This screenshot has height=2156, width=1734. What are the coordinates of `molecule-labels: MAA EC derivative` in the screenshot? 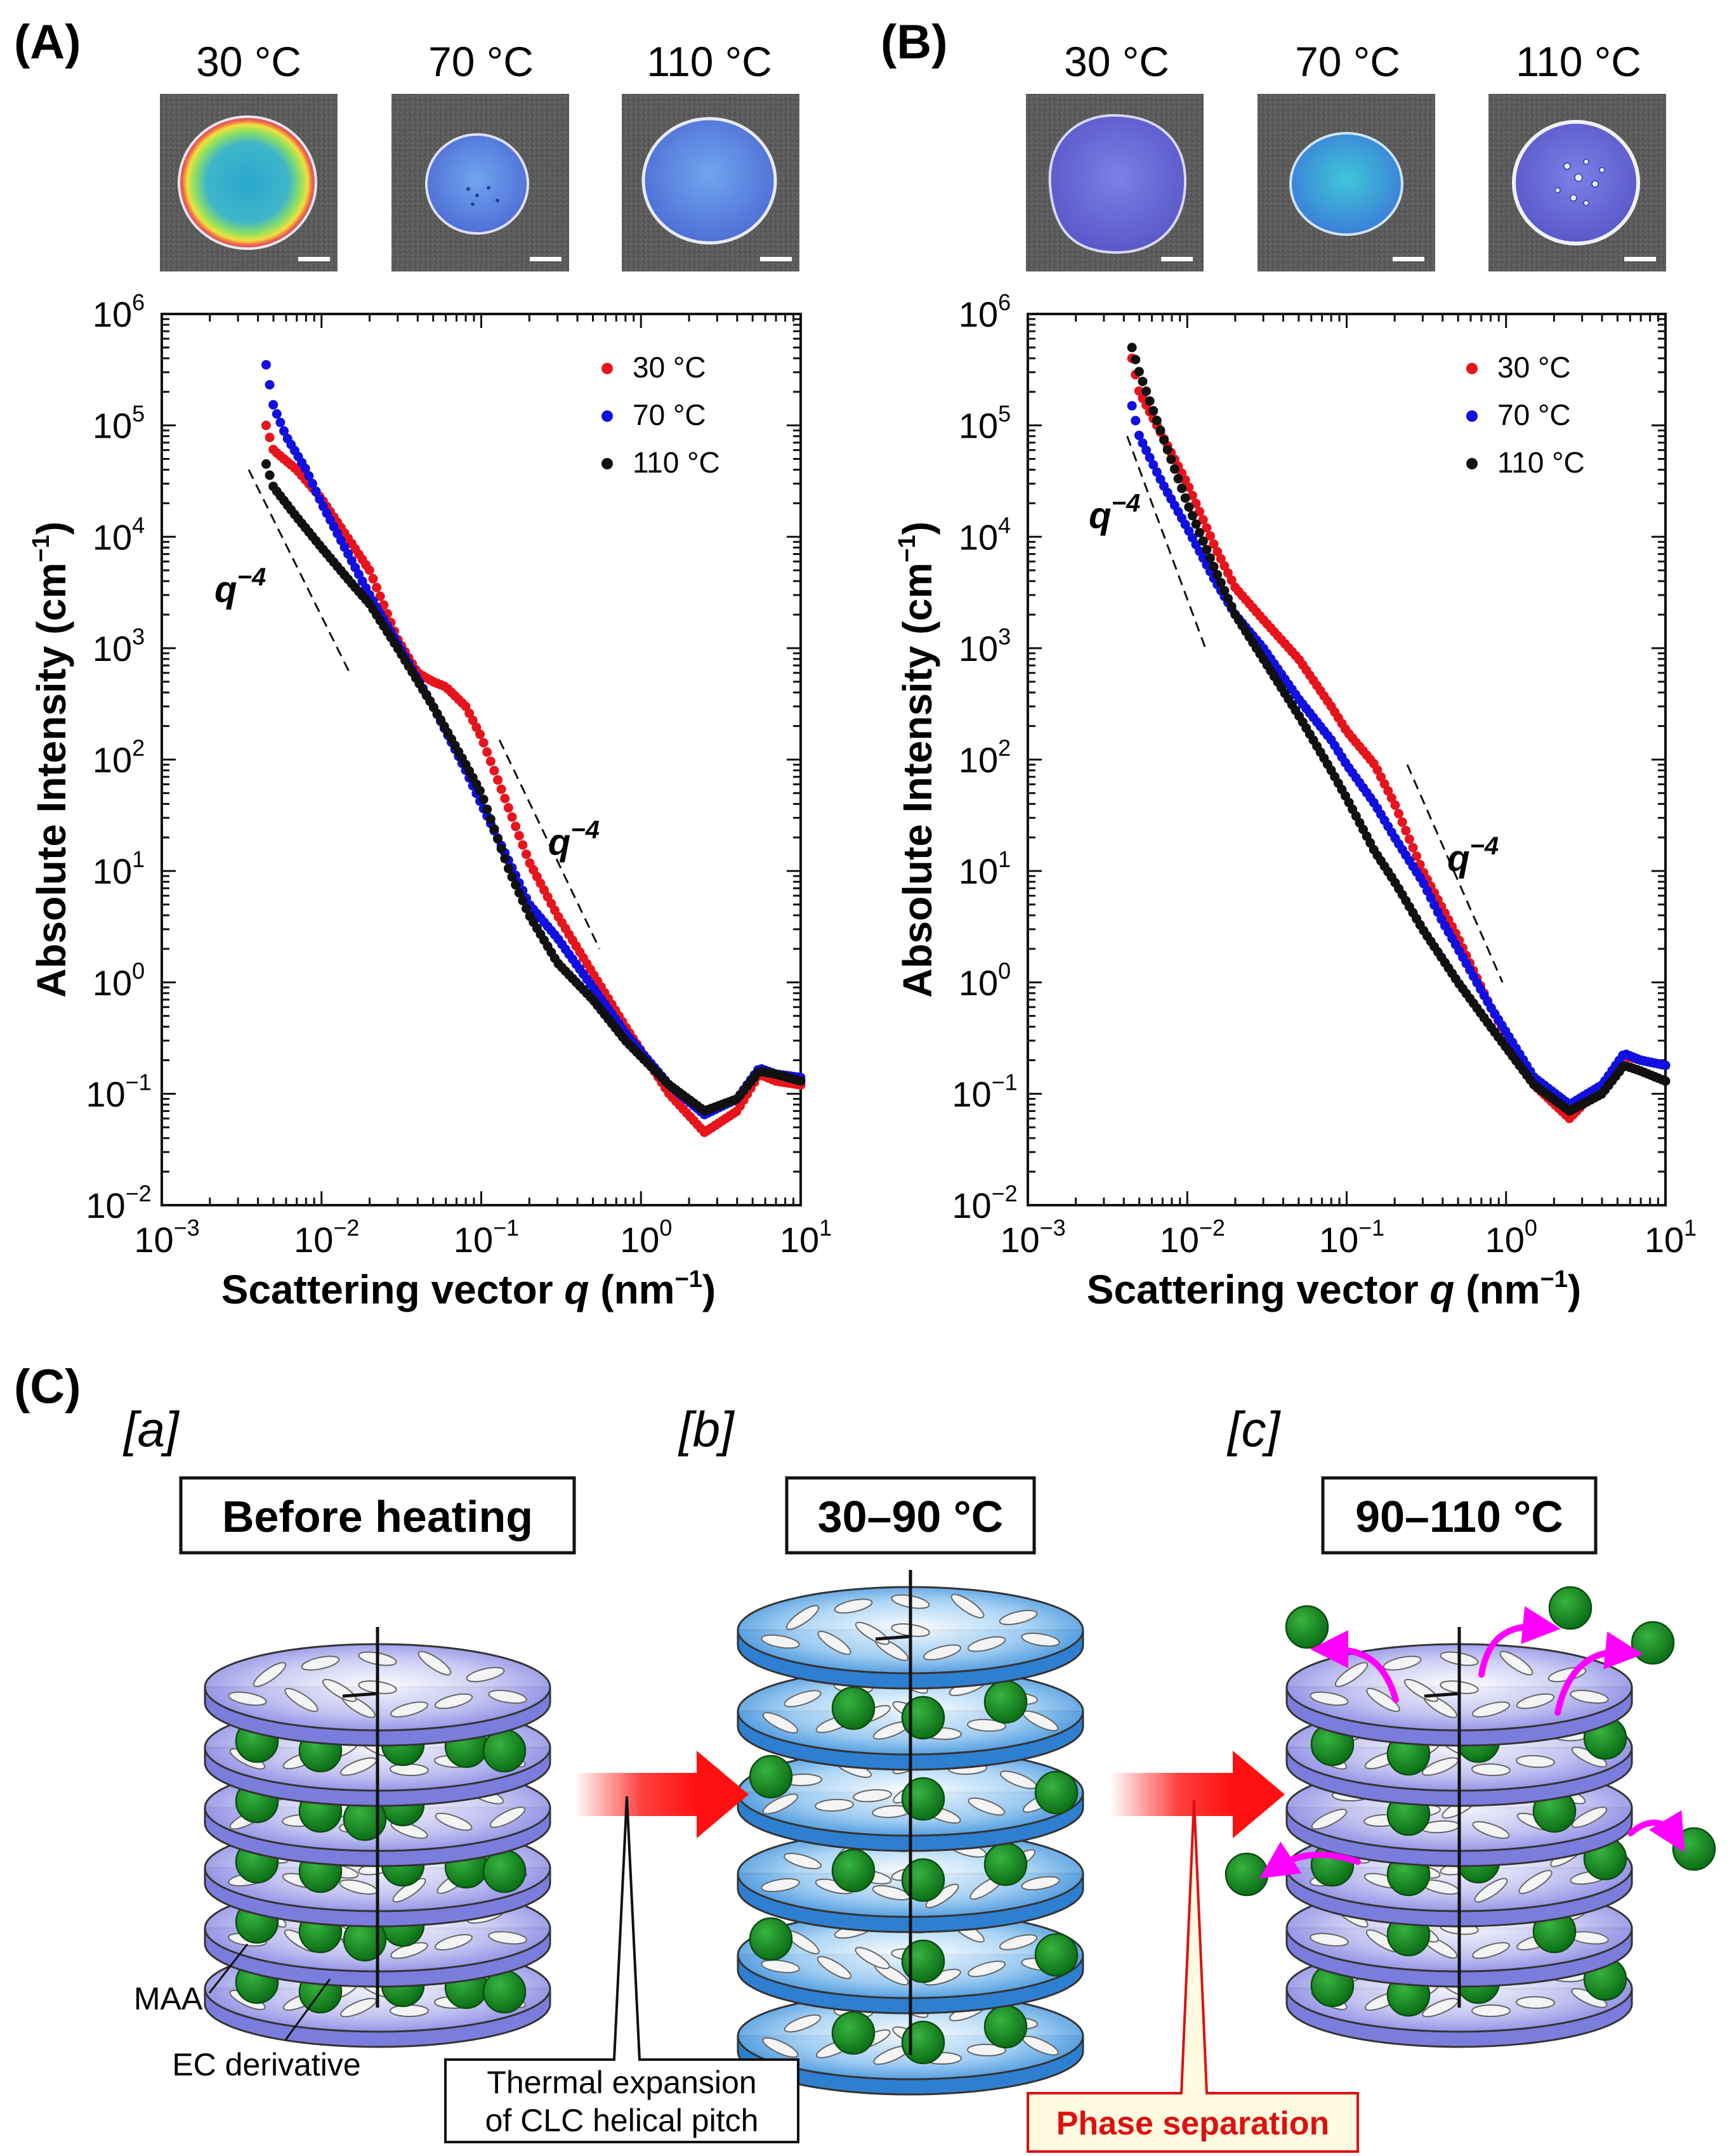 It's located at (248, 2013).